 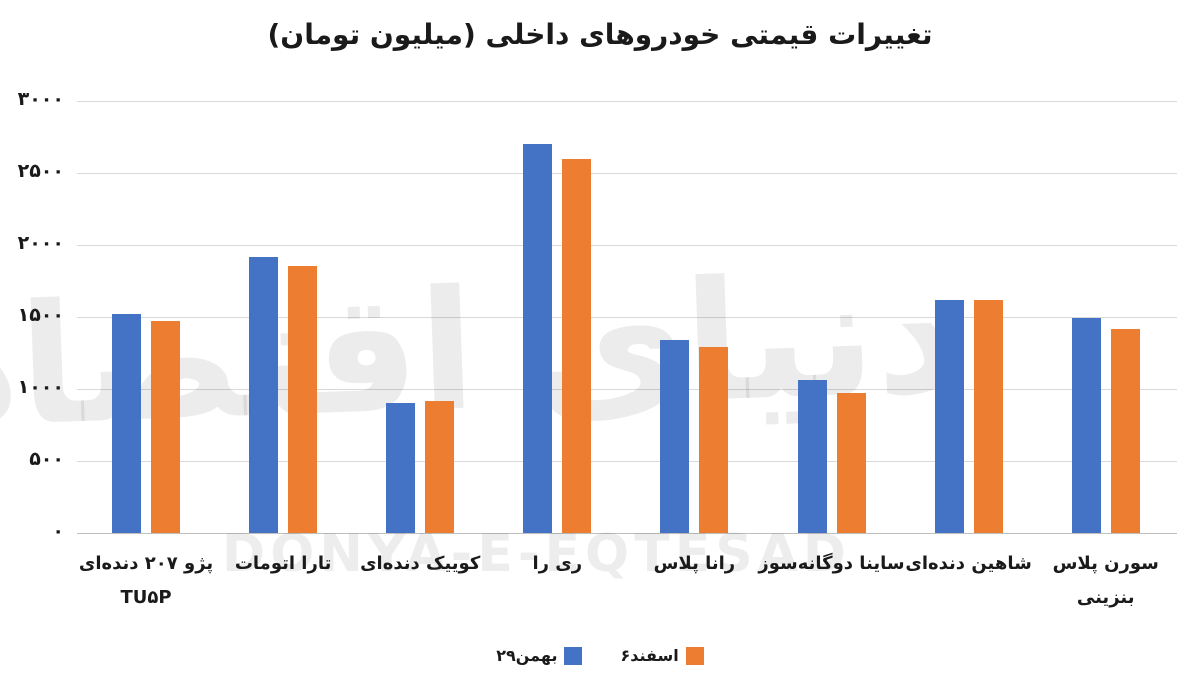 What do you see at coordinates (40, 243) in the screenshot?
I see `y-tick-label: ۲۰۰۰` at bounding box center [40, 243].